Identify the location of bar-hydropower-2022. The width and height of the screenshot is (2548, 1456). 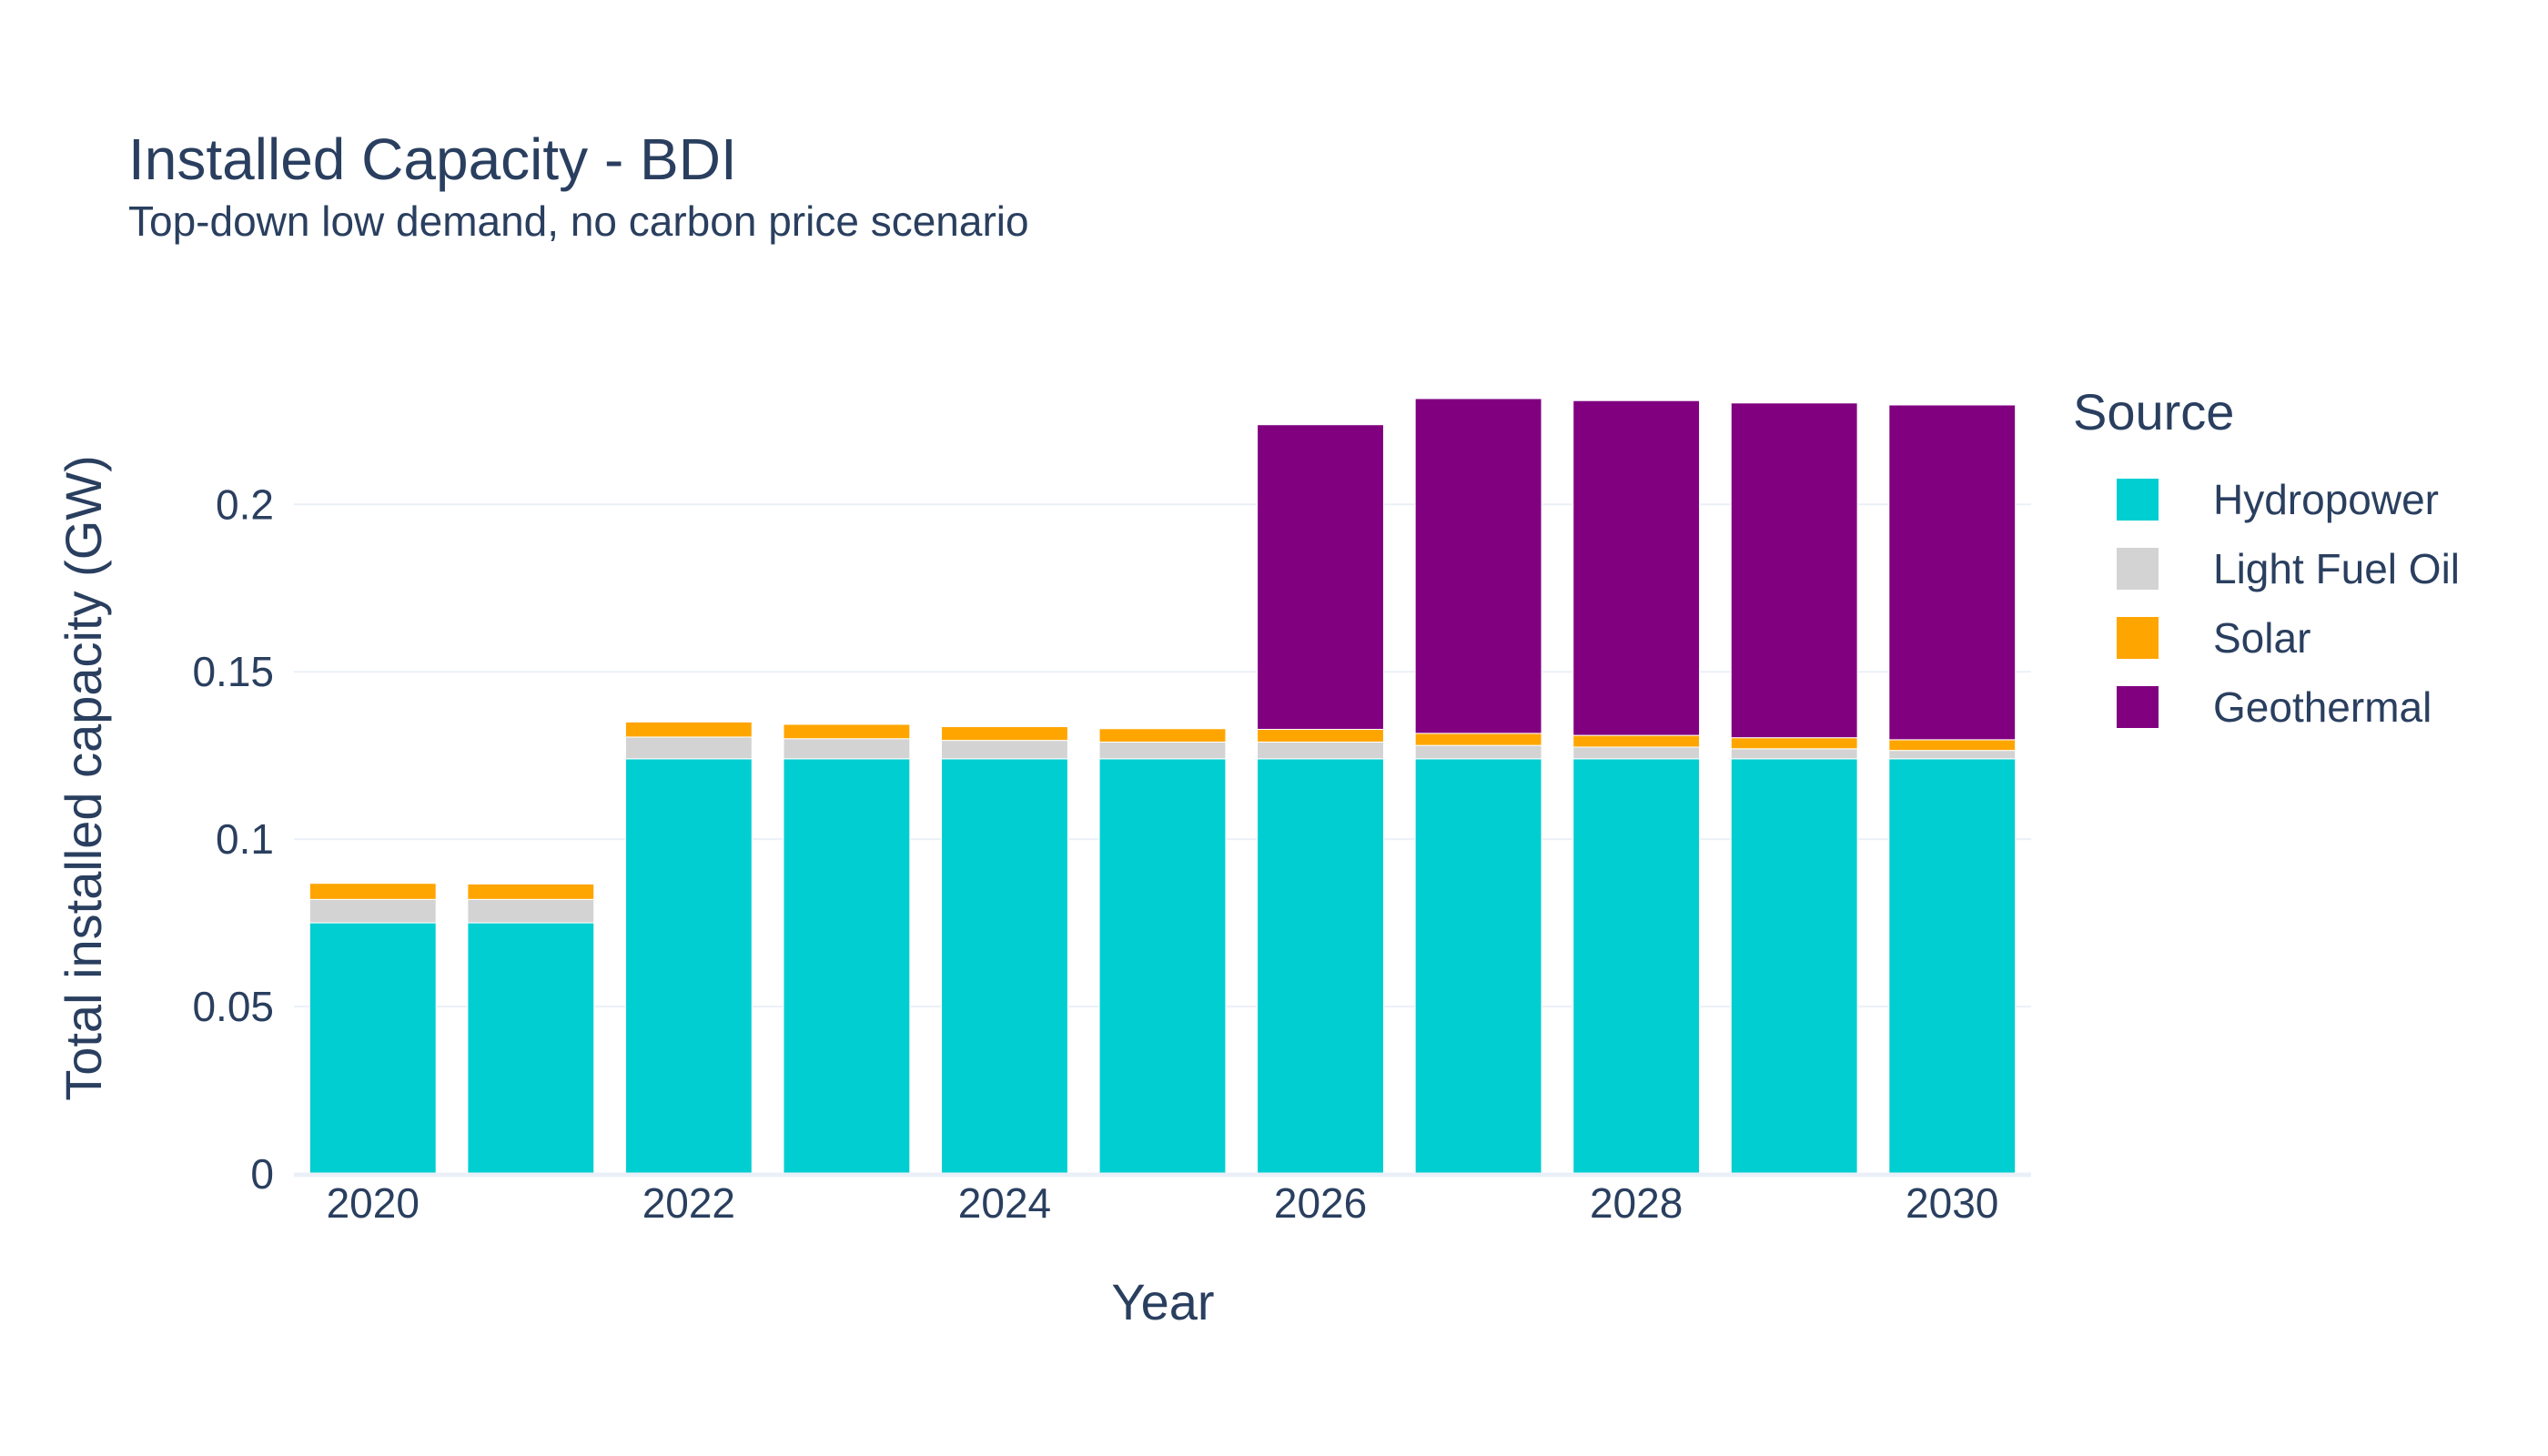
(689, 967).